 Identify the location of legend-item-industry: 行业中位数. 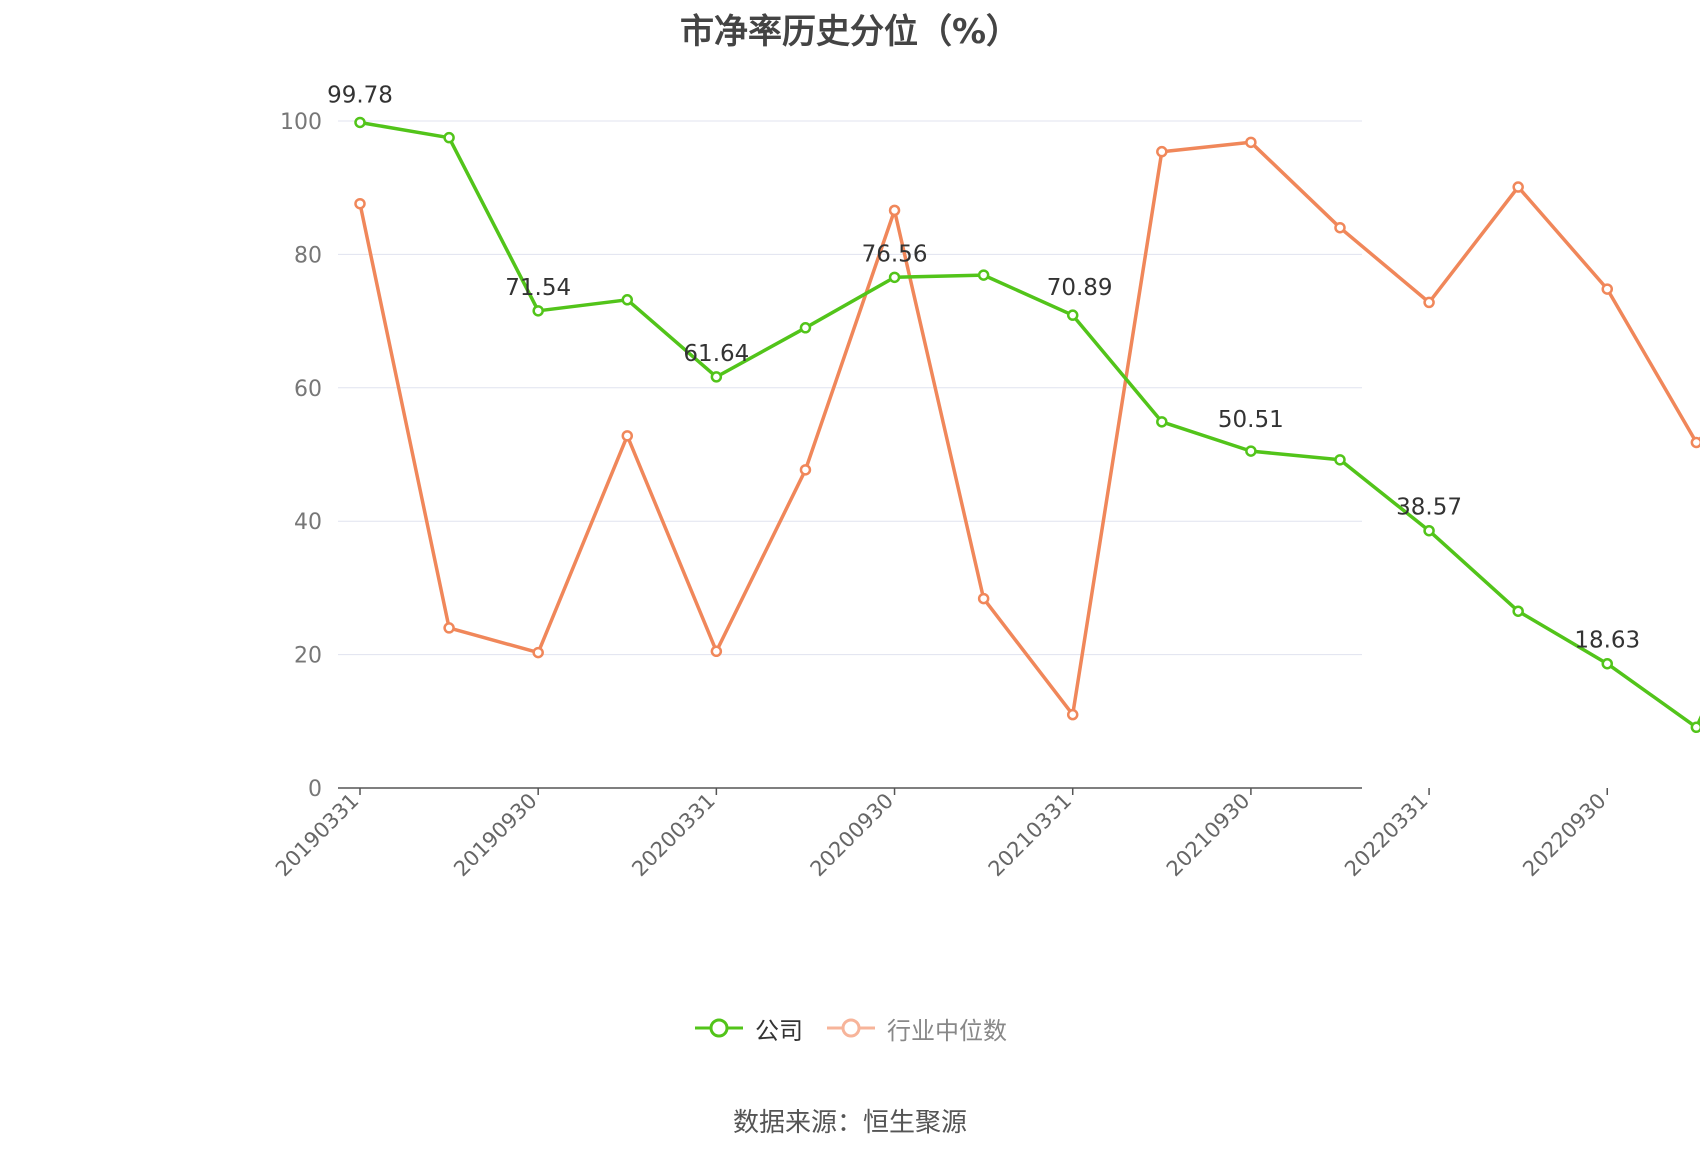
(916, 1028).